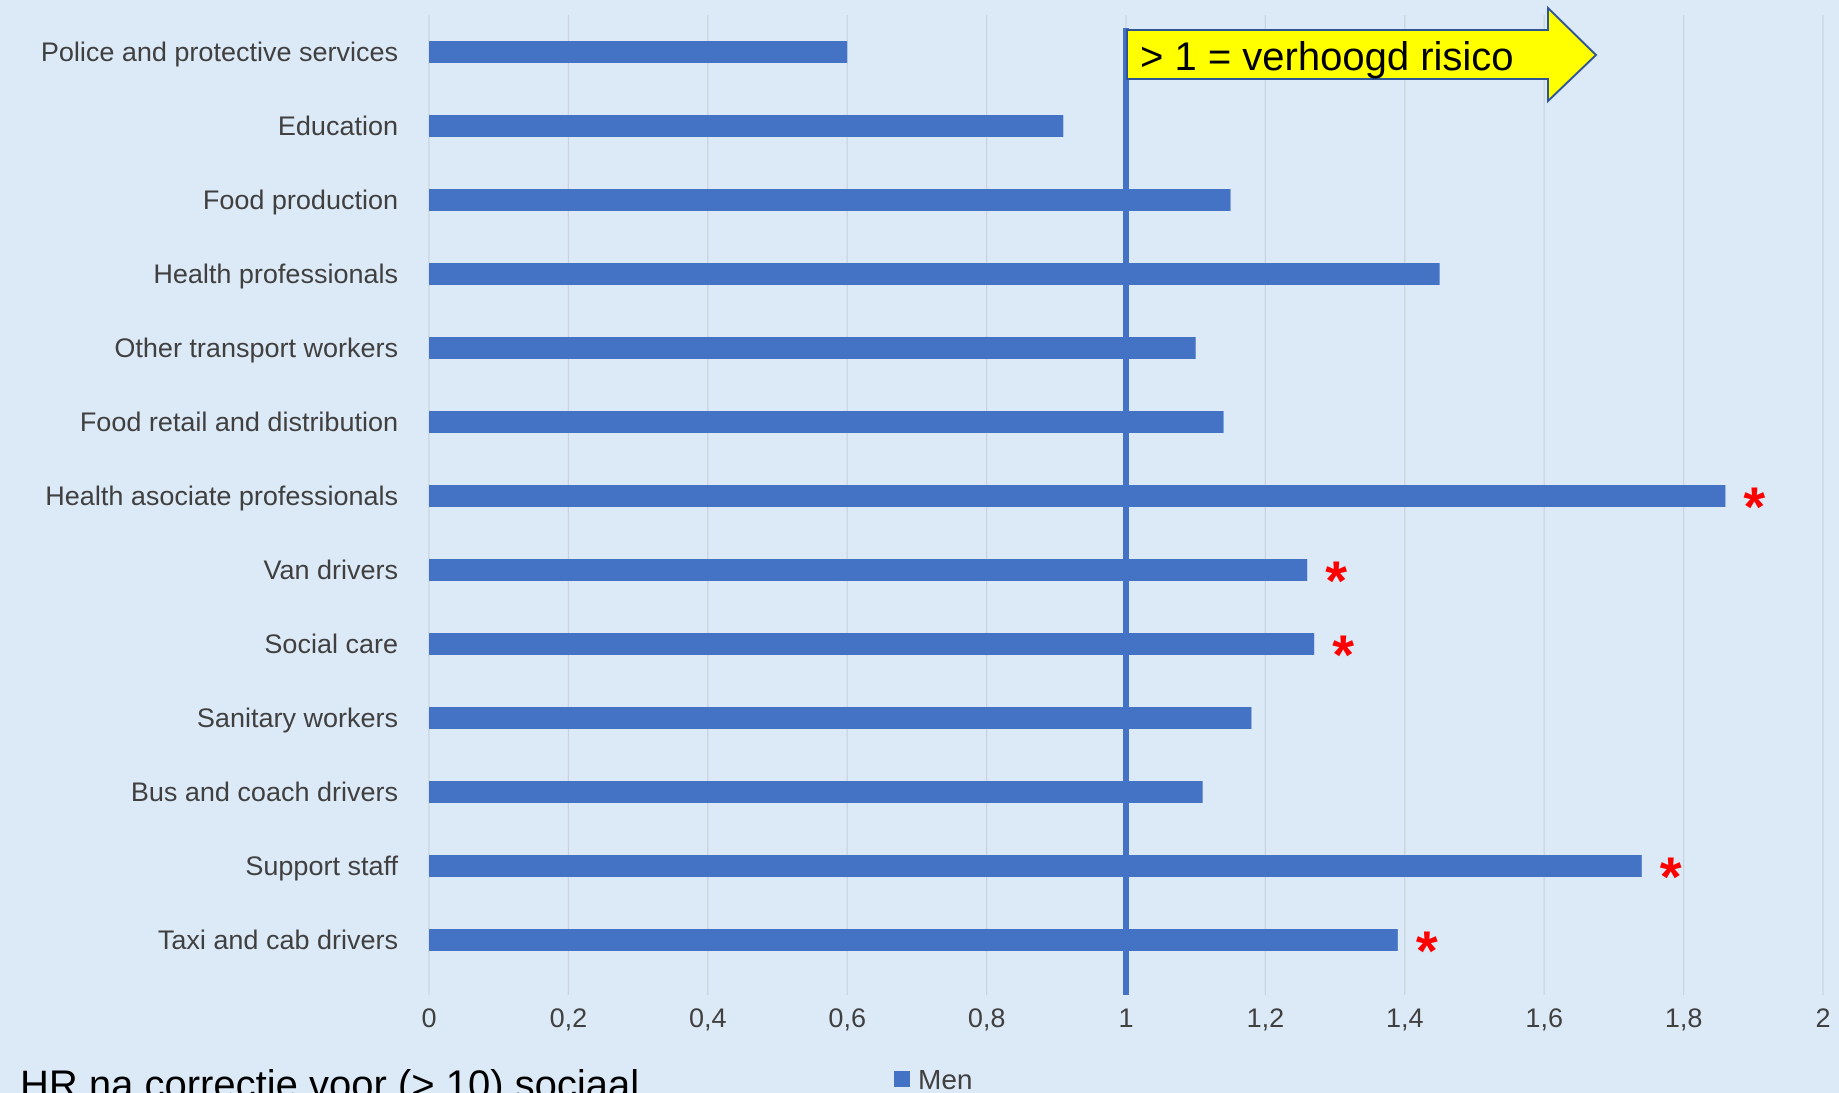 Image resolution: width=1839 pixels, height=1093 pixels. What do you see at coordinates (330, 570) in the screenshot?
I see `category-label: Van drivers` at bounding box center [330, 570].